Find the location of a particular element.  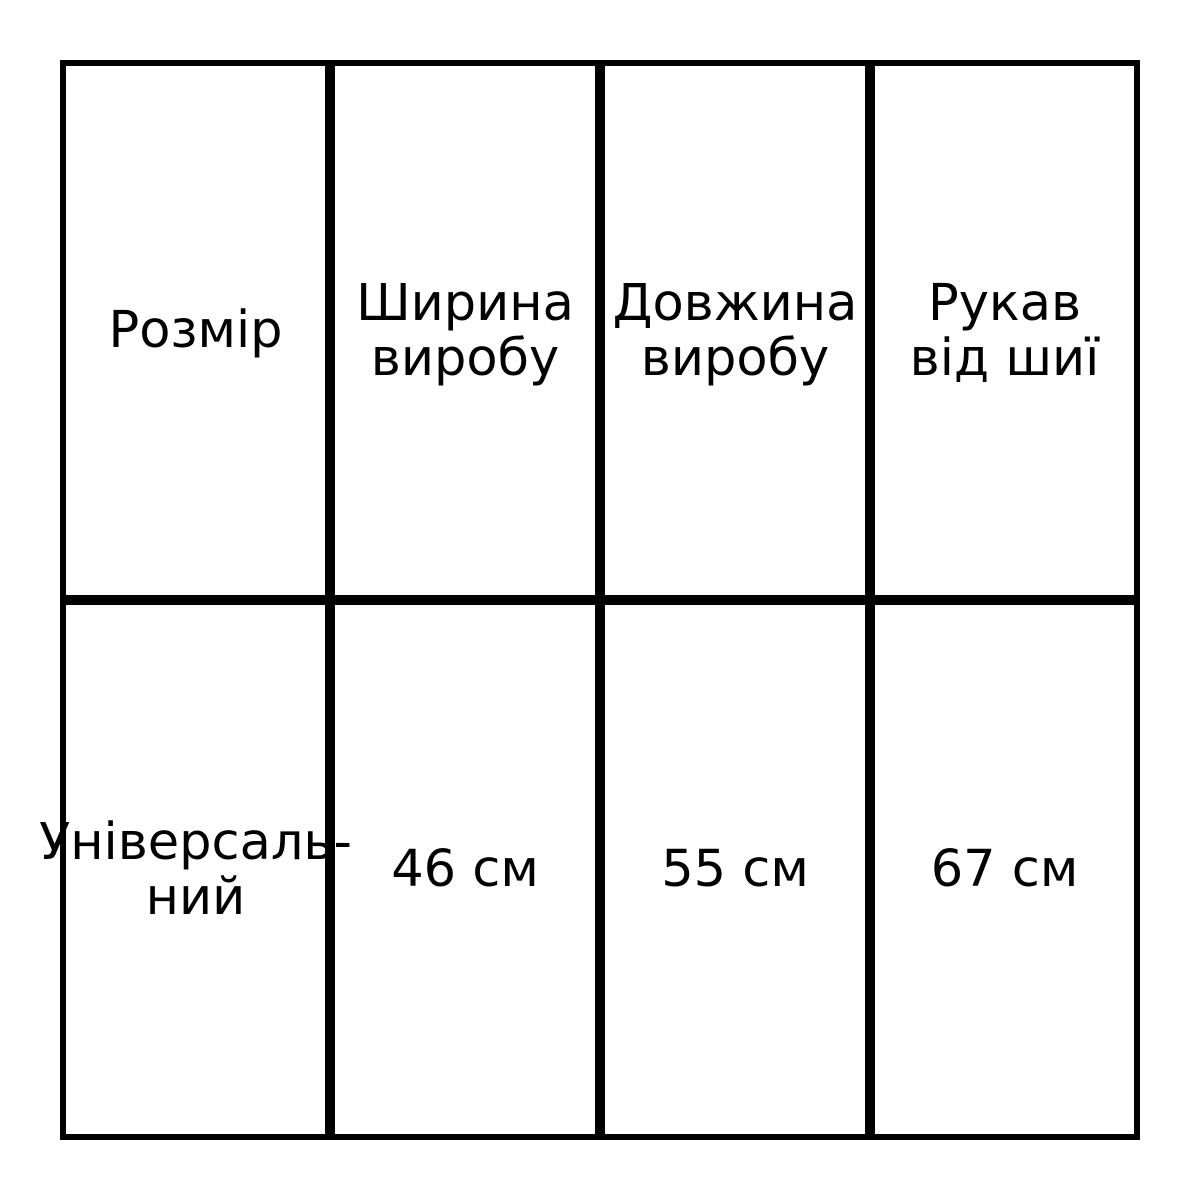

header-size: Розмір is located at coordinates (195, 330).